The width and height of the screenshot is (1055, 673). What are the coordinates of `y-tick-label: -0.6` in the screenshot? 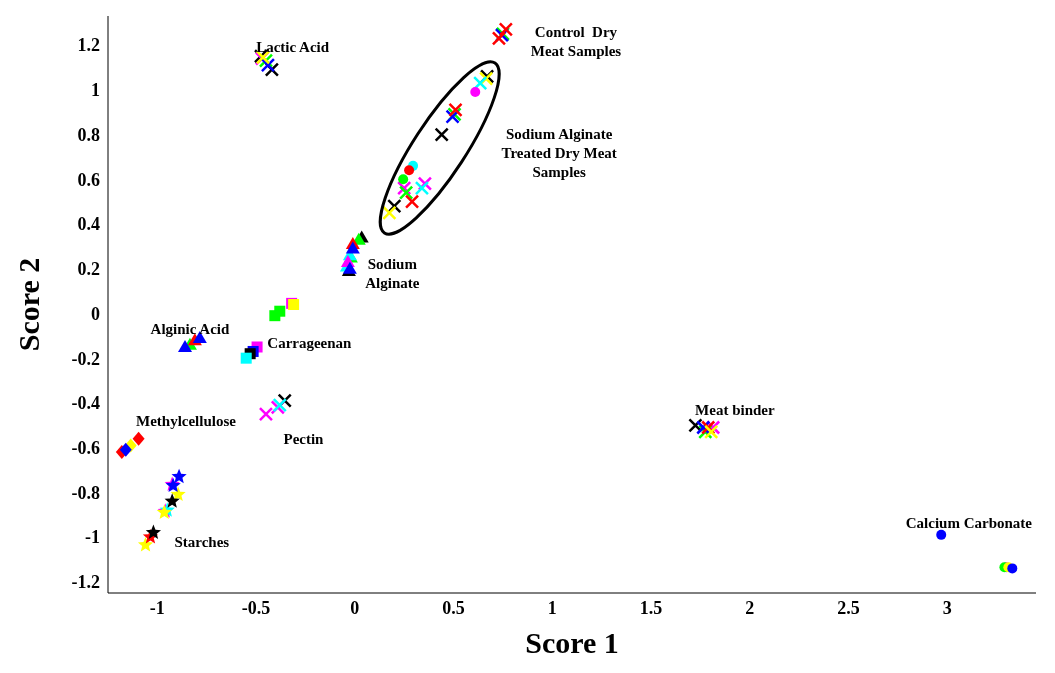 It's located at (85, 448).